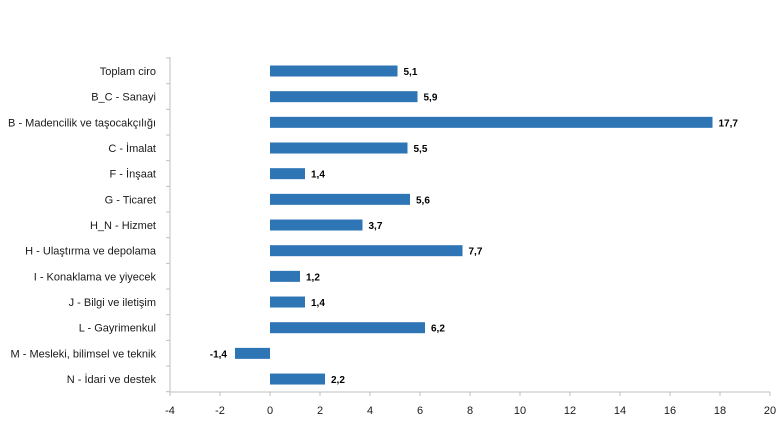  Describe the element at coordinates (313, 277) in the screenshot. I see `data-label: 1,2` at that location.